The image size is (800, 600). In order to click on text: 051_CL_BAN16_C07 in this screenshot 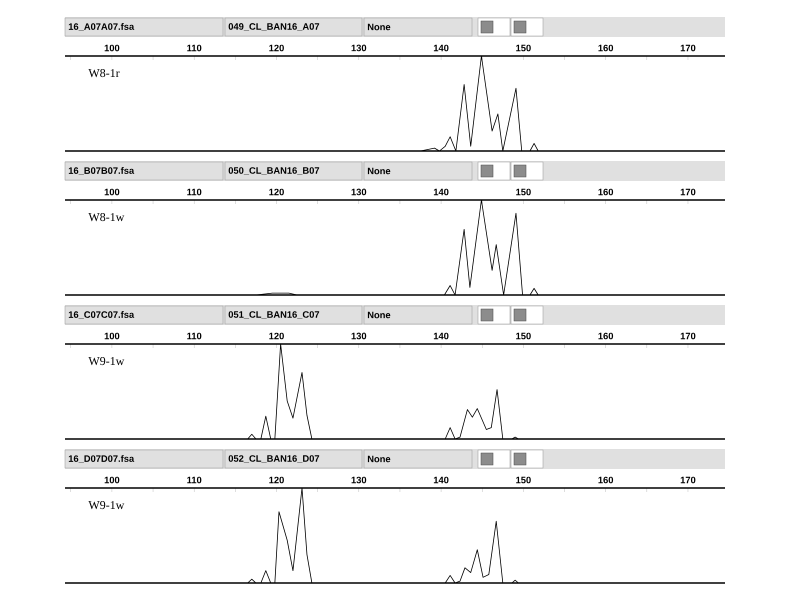, I will do `click(274, 315)`.